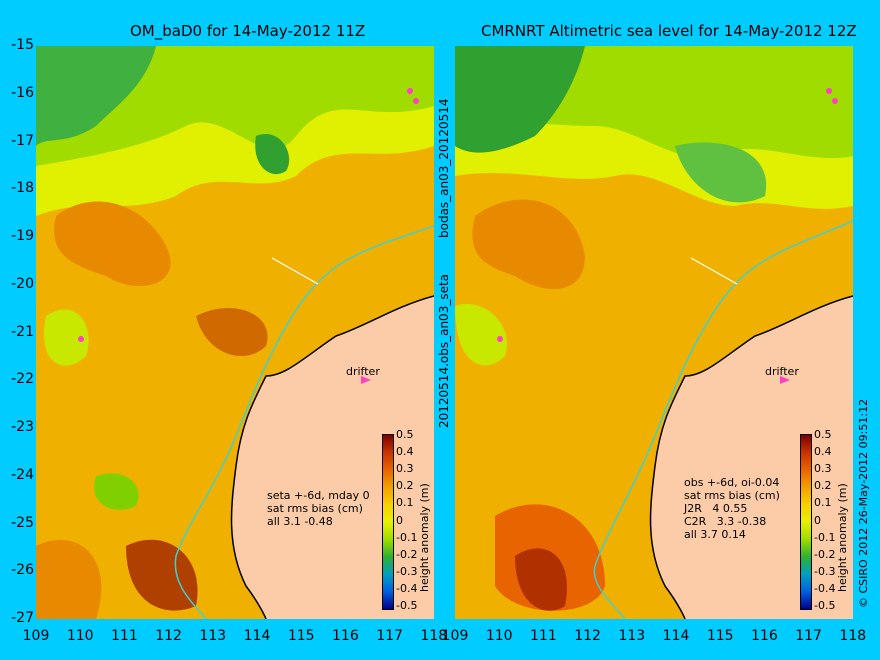 Image resolution: width=880 pixels, height=660 pixels. Describe the element at coordinates (22, 570) in the screenshot. I see `y-tick-label: -26` at that location.